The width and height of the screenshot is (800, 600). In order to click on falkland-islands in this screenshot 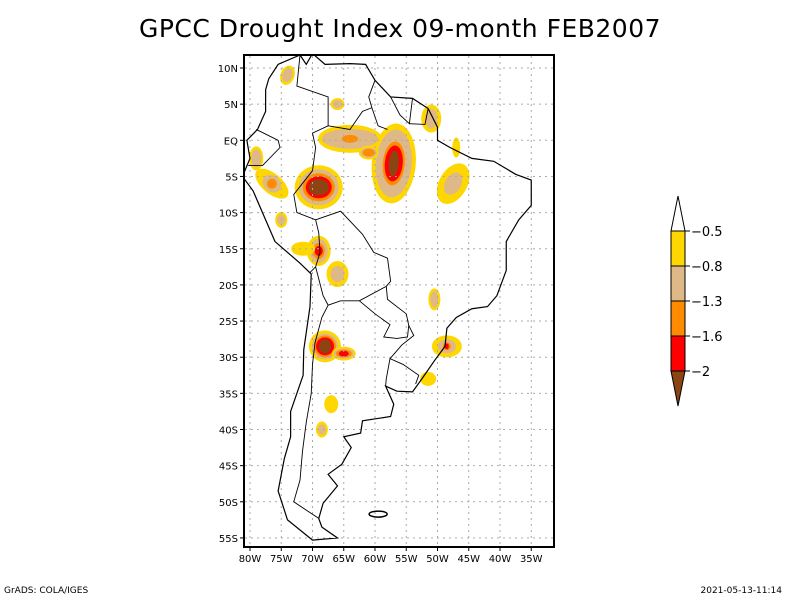, I will do `click(378, 514)`.